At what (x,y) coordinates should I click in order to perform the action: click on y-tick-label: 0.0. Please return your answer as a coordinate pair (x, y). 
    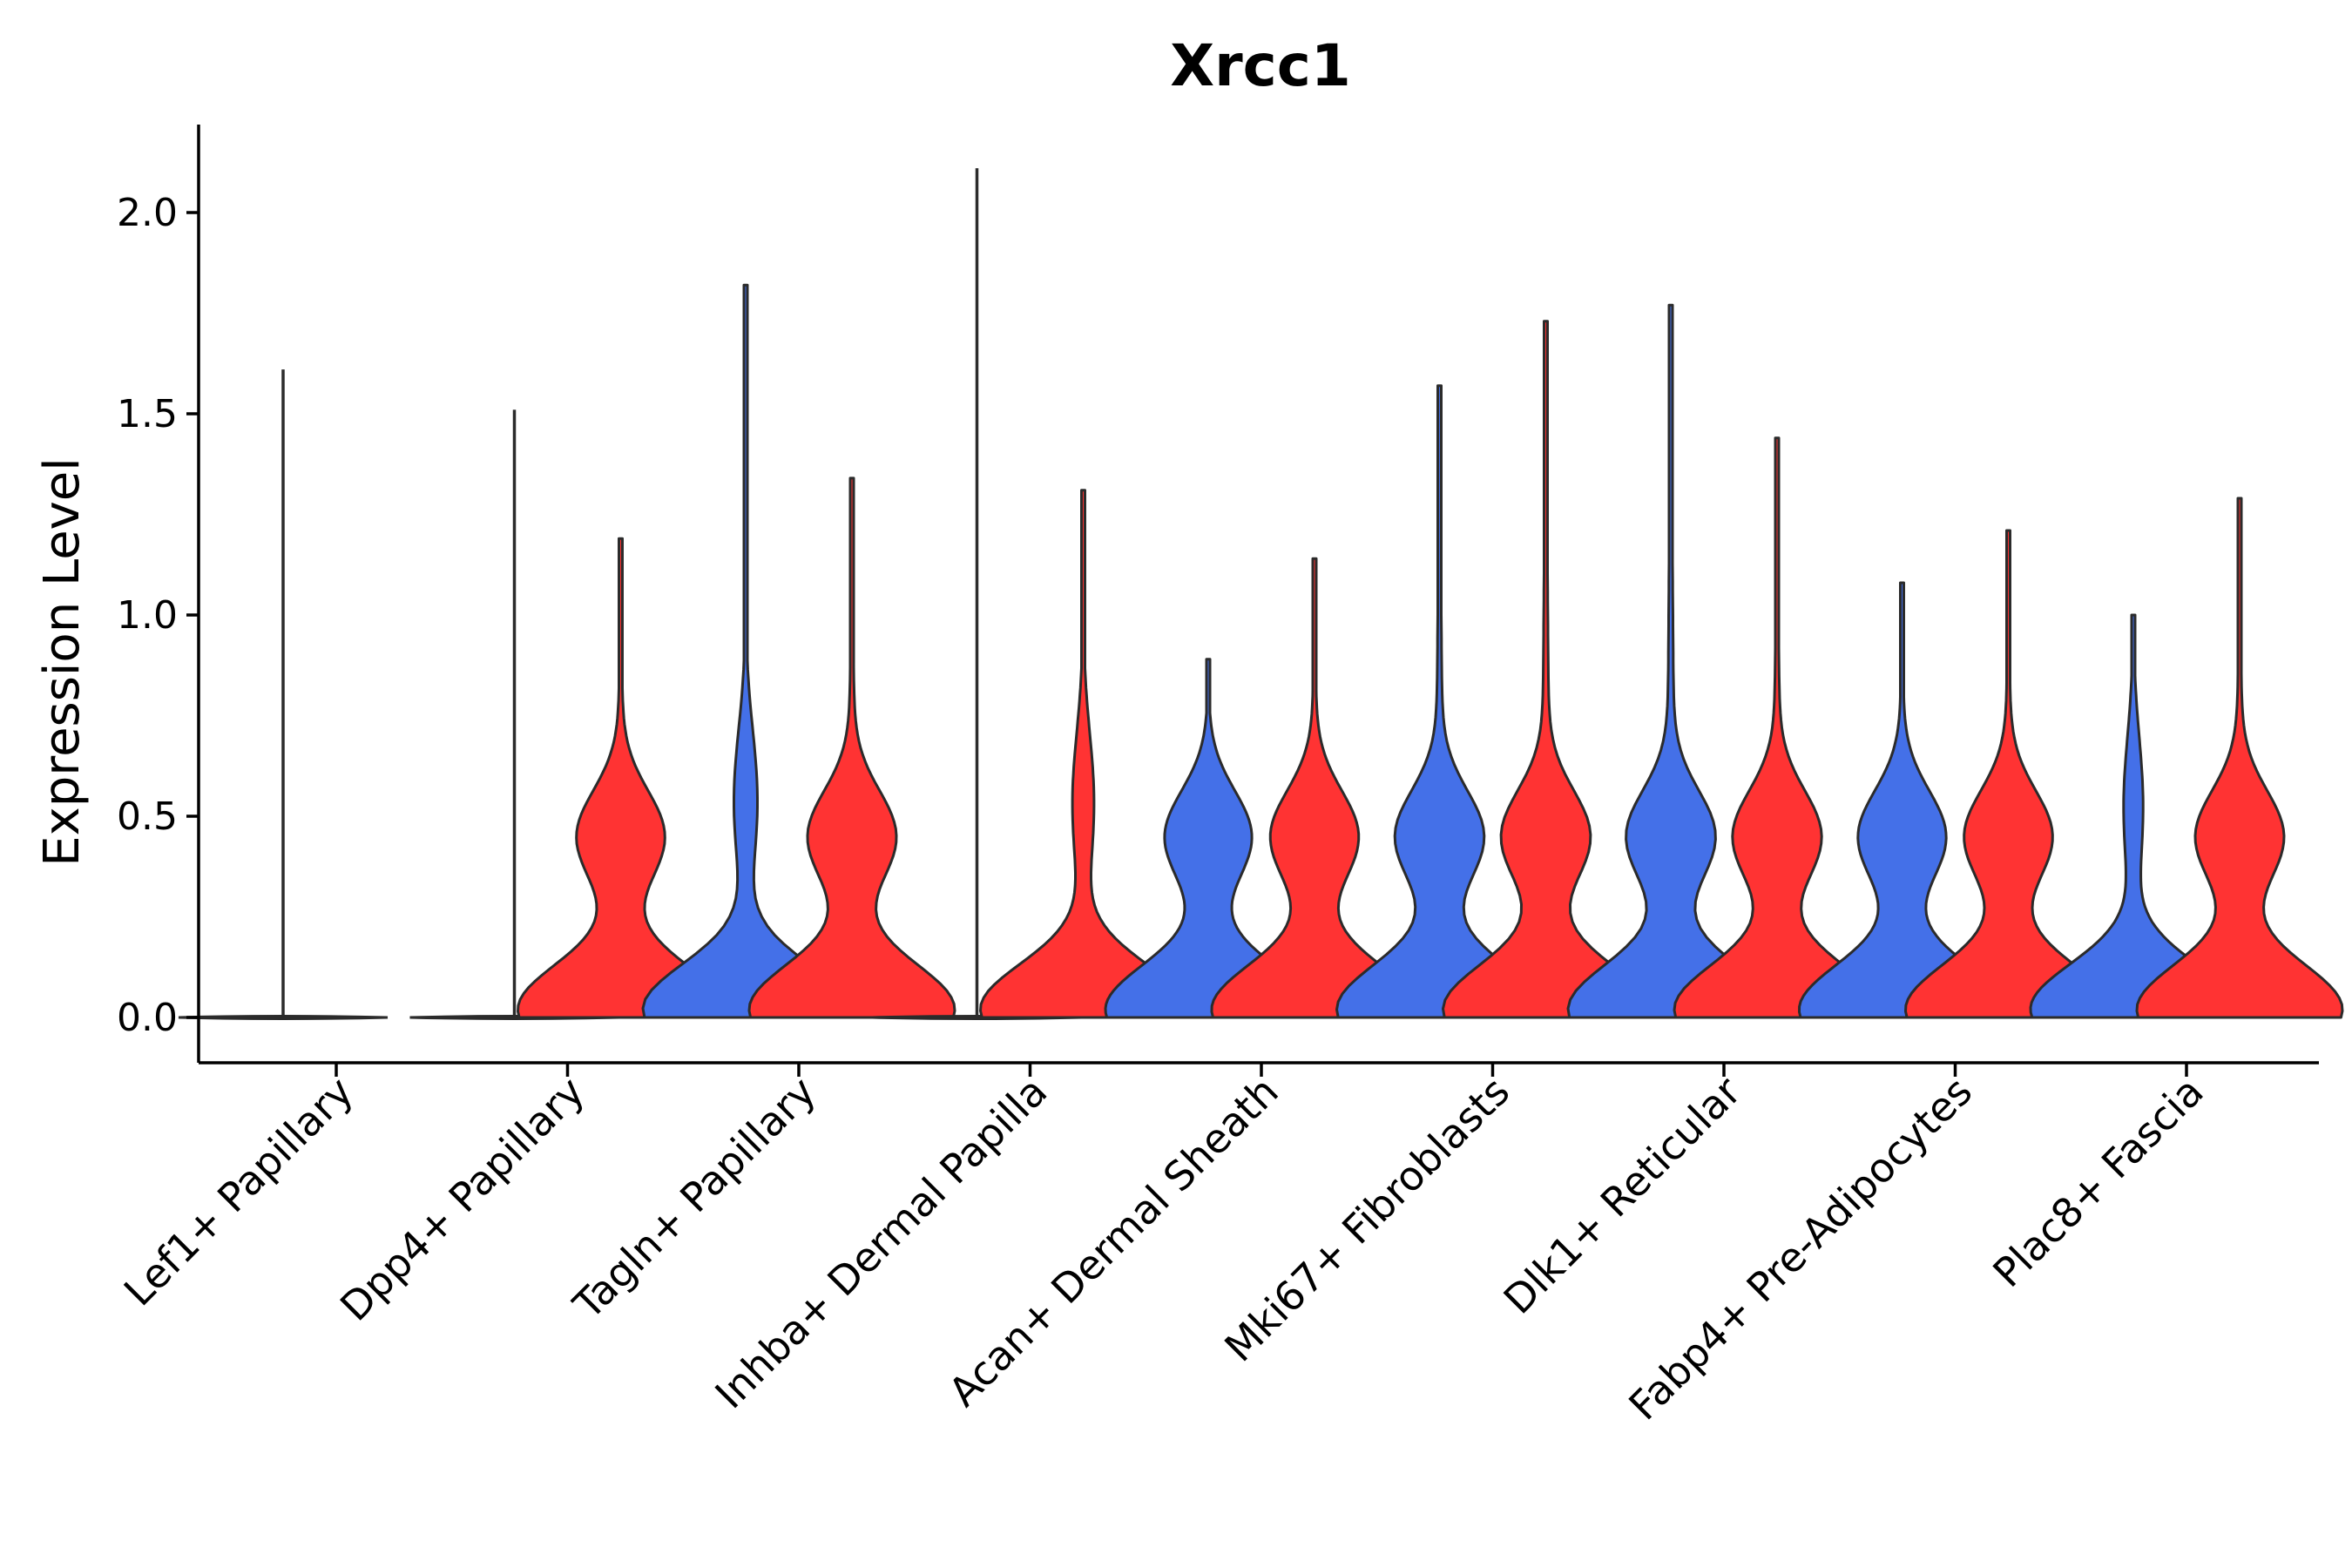
    Looking at the image, I should click on (147, 1018).